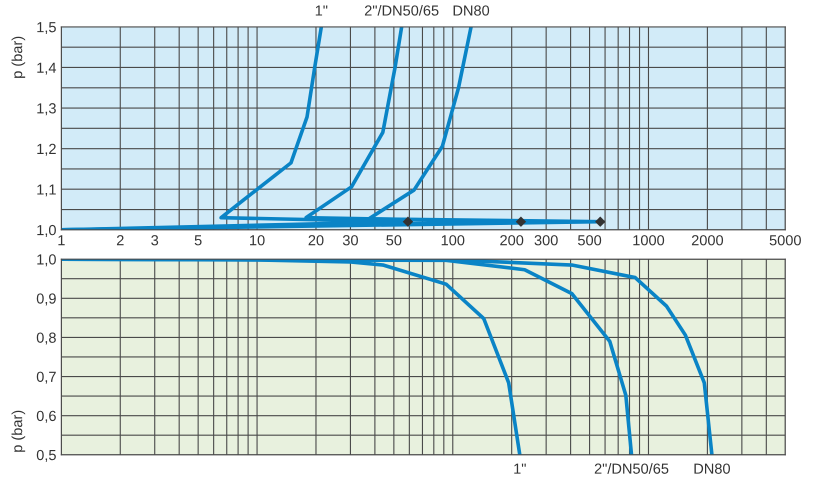  Describe the element at coordinates (46, 456) in the screenshot. I see `y-tick-label: 0,5` at that location.